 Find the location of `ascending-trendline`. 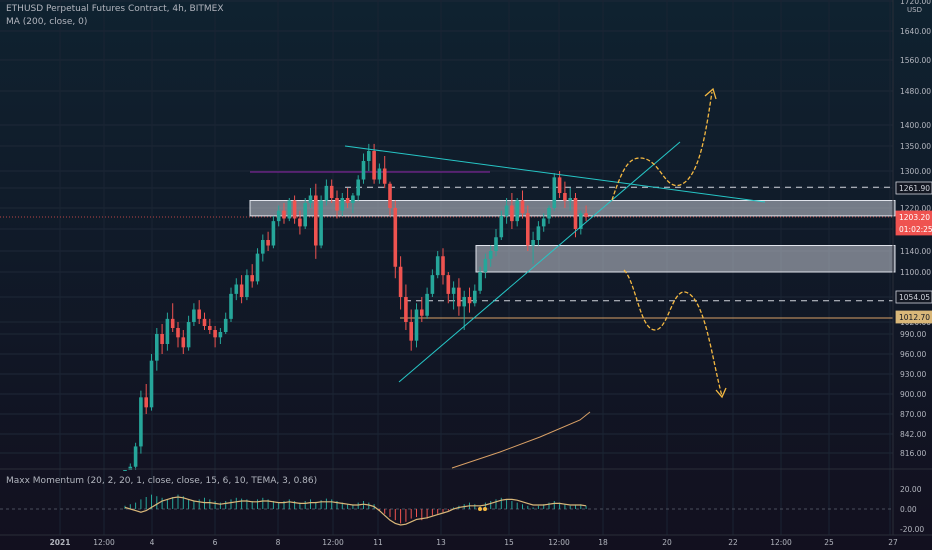

ascending-trendline is located at coordinates (539, 262).